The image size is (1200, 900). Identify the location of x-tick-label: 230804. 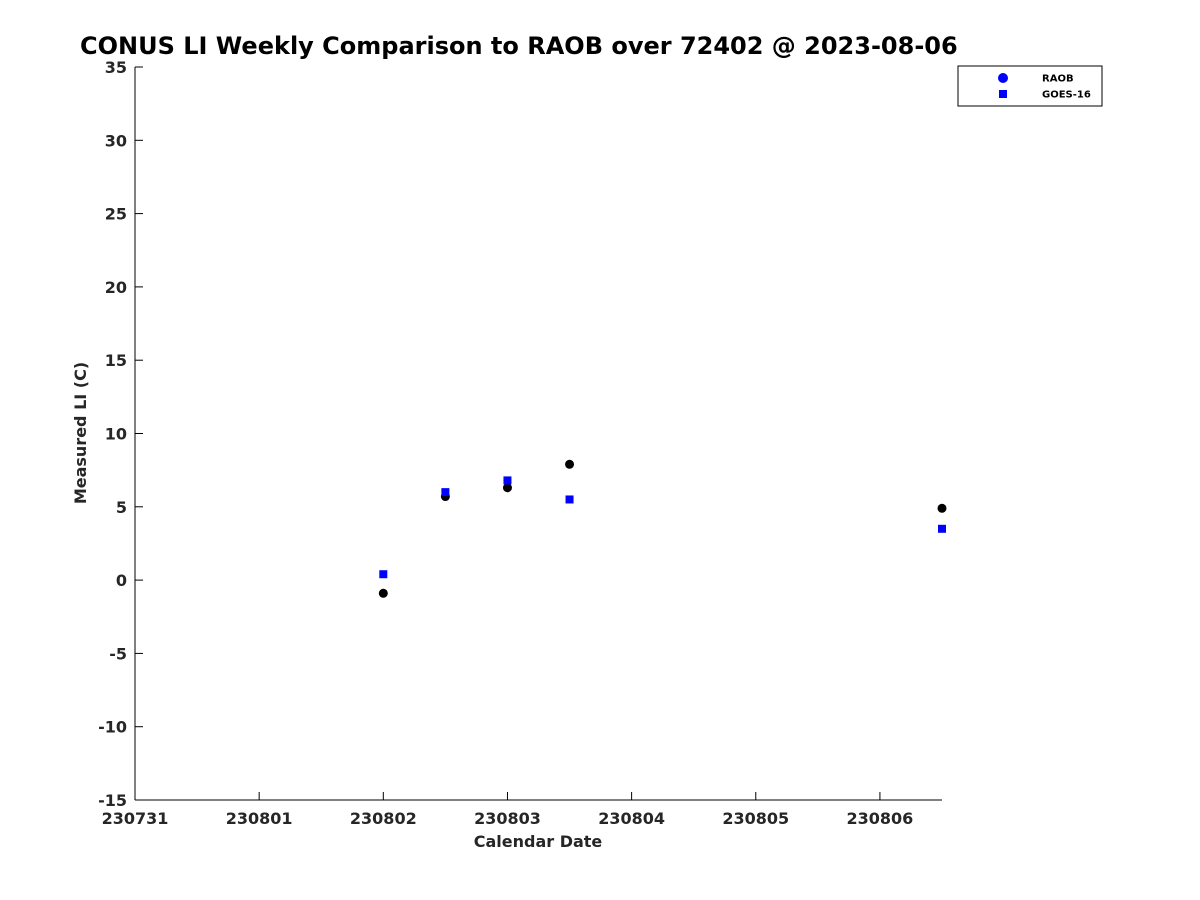
(631, 818).